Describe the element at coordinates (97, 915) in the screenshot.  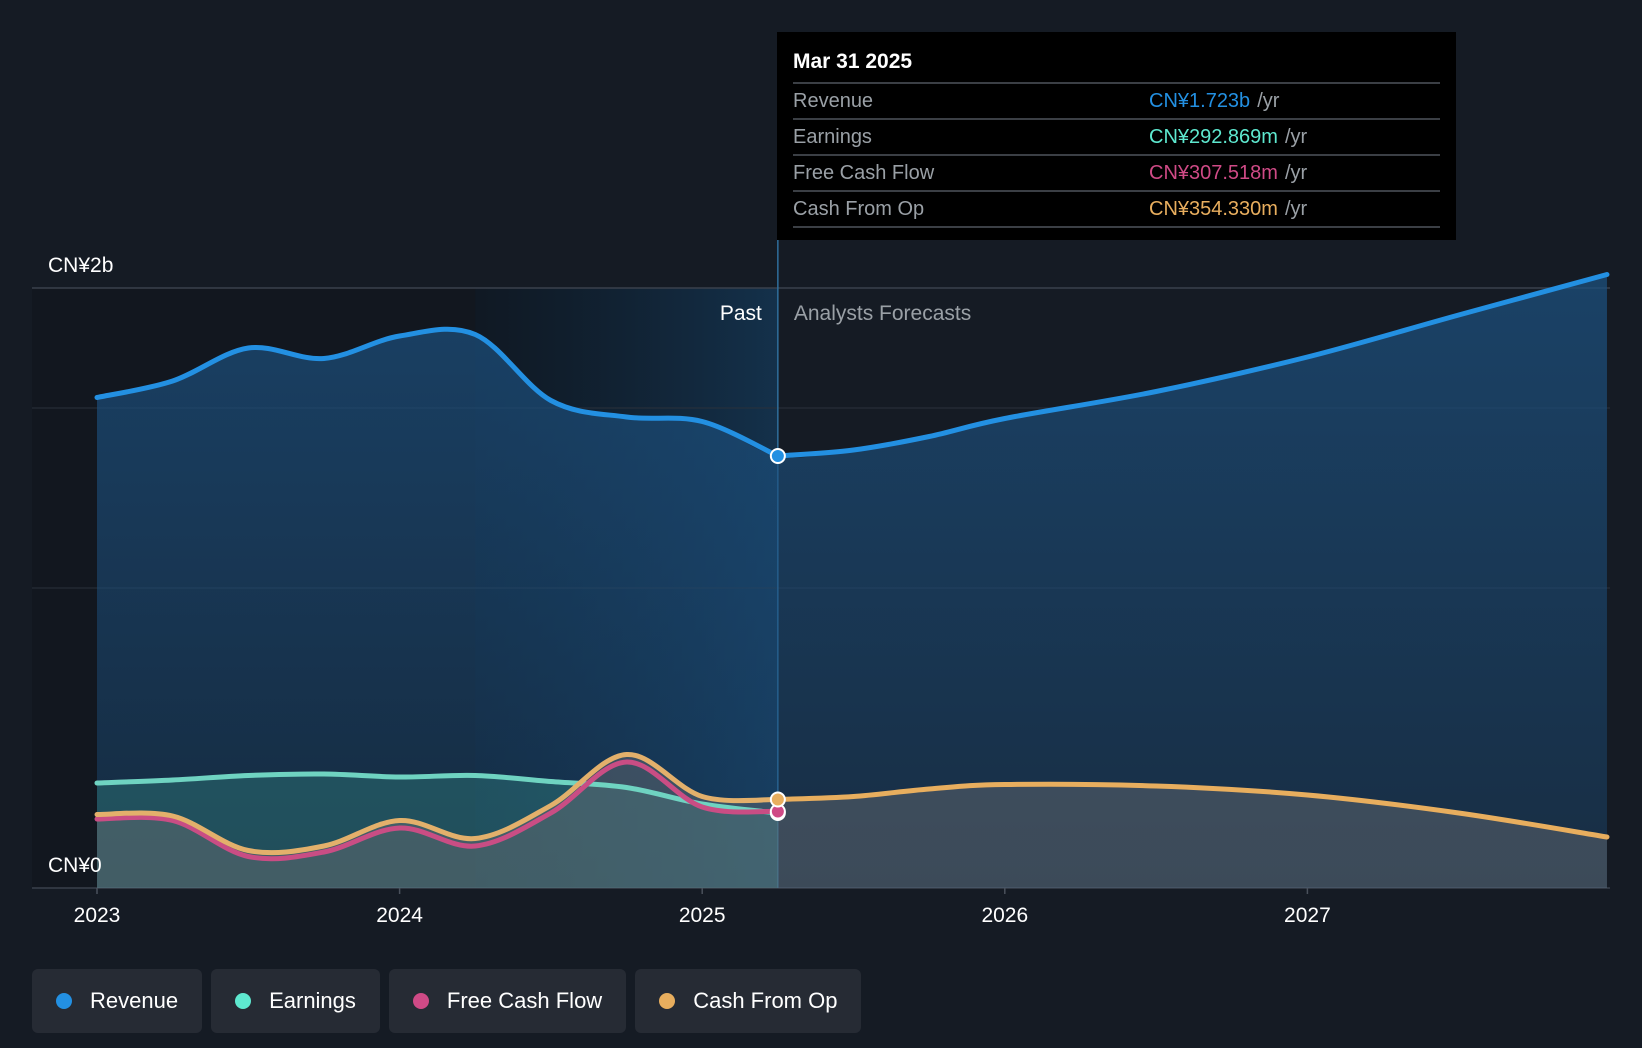
I see `x-tick-label: 2023` at that location.